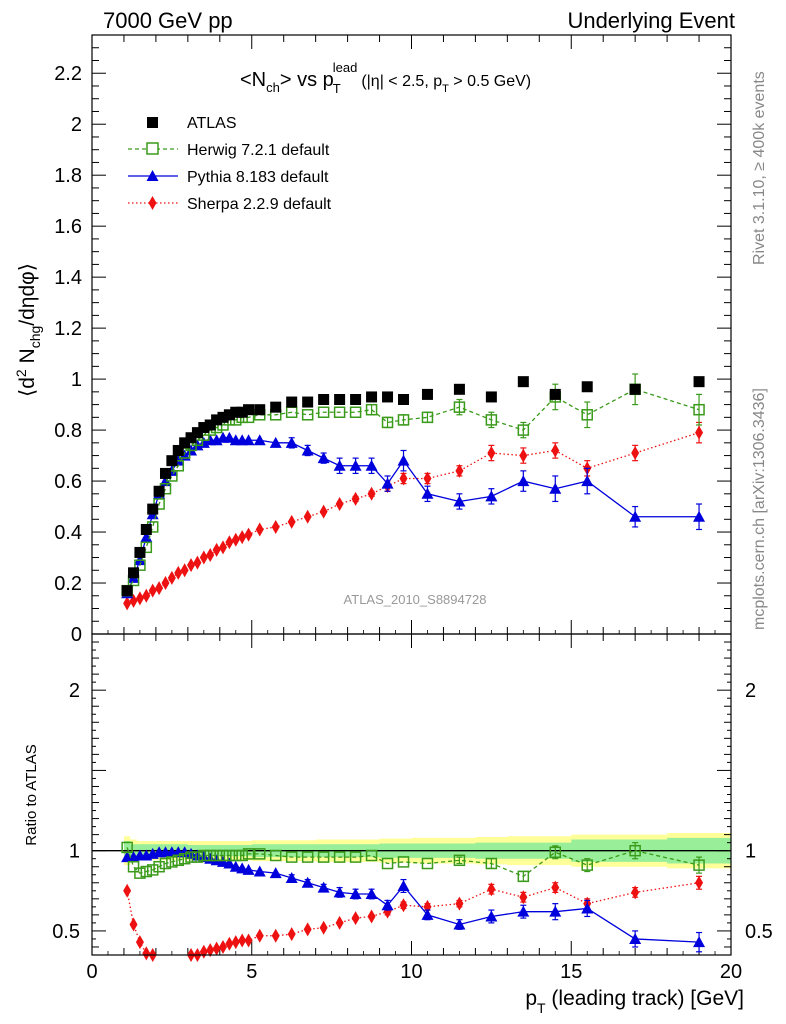  What do you see at coordinates (731, 972) in the screenshot?
I see `x-tick-label: 20` at bounding box center [731, 972].